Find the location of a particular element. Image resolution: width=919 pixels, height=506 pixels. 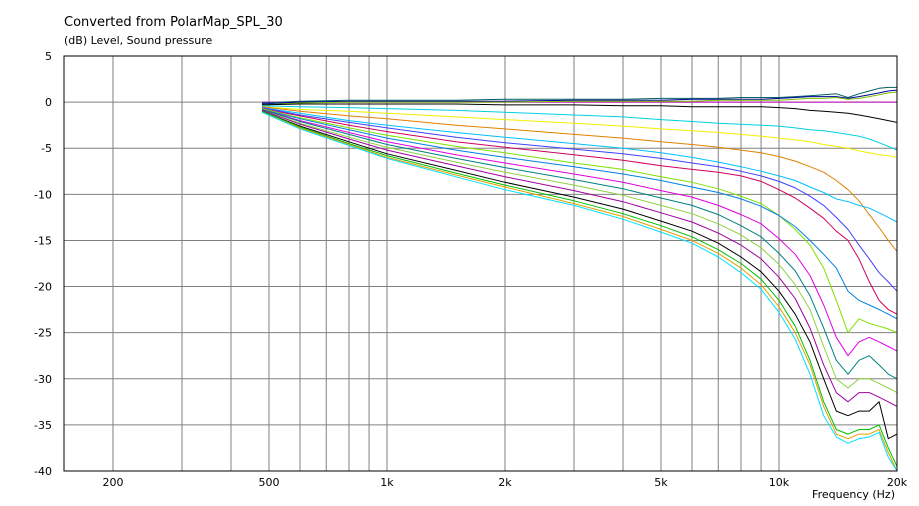

chart-title: Converted from PolarMap_SPL_30 is located at coordinates (173, 22).